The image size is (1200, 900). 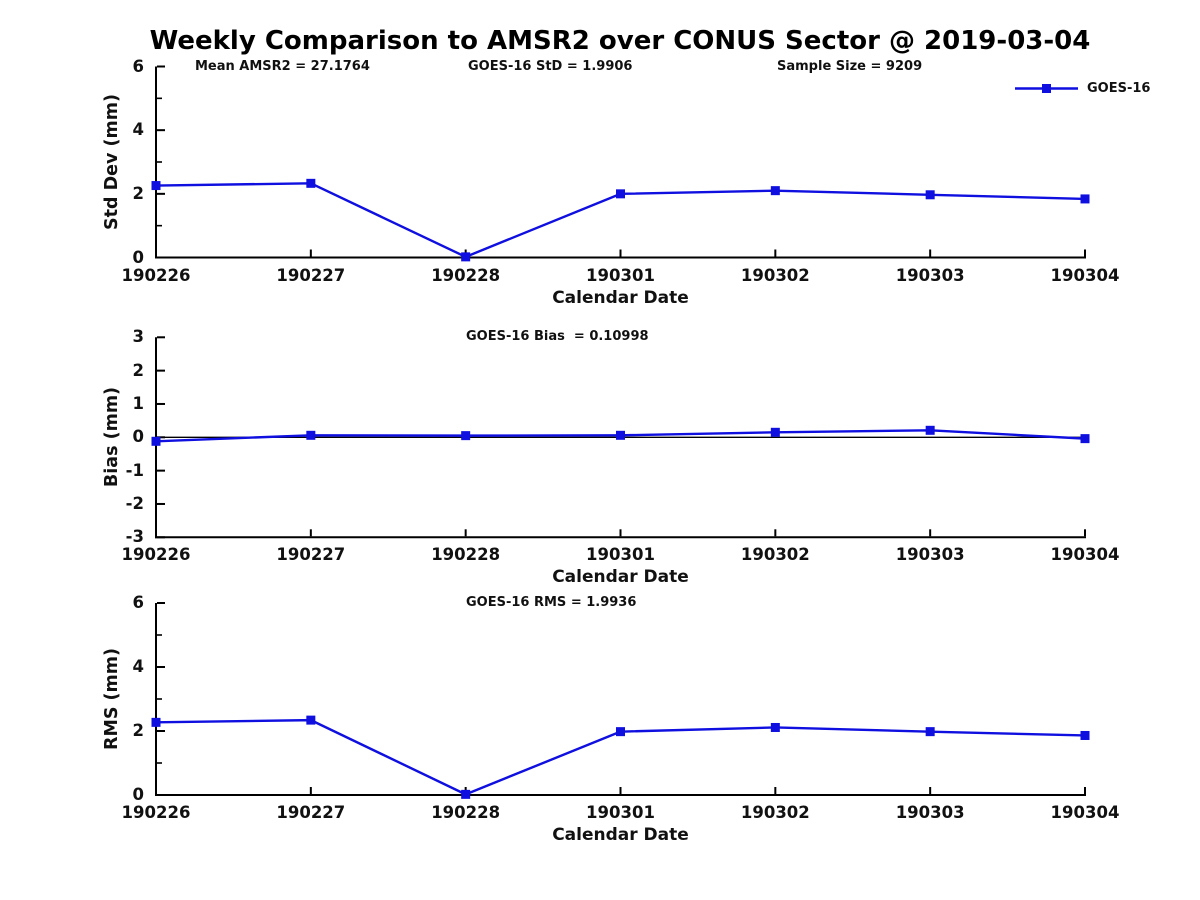 What do you see at coordinates (620, 297) in the screenshot?
I see `std-dev-x-axis-title: Calendar Date` at bounding box center [620, 297].